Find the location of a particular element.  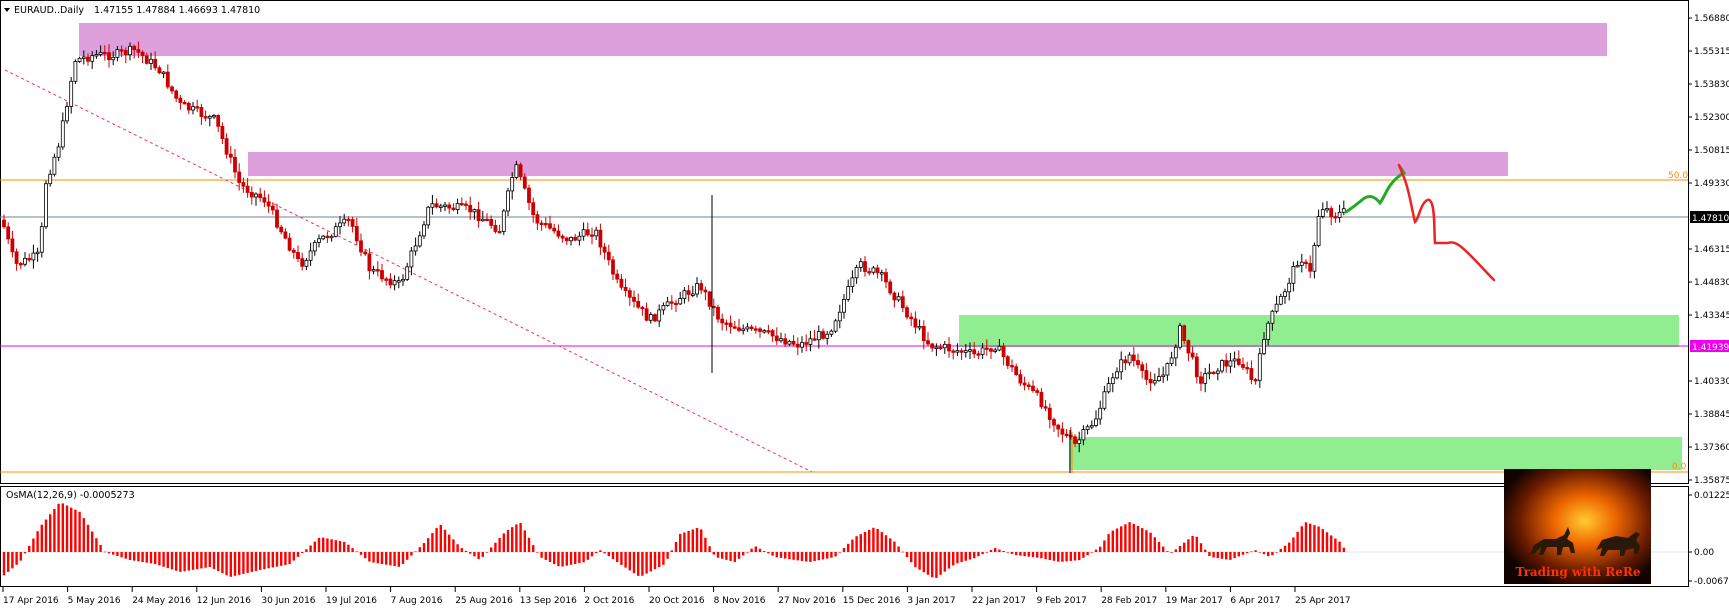

resistance-zone-lower is located at coordinates (878, 164).